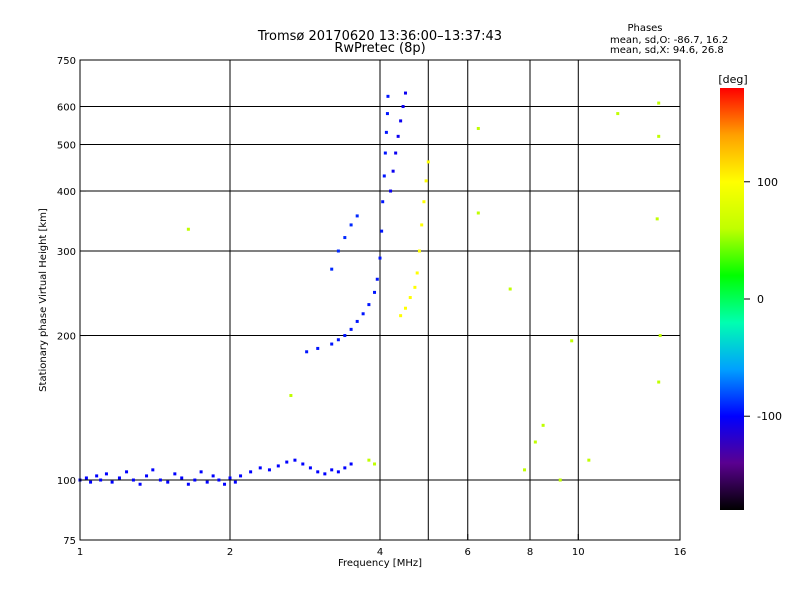 This screenshot has width=800, height=600. I want to click on y-ticks: 75 100 200 300 400 500 600 750, so click(71, 301).